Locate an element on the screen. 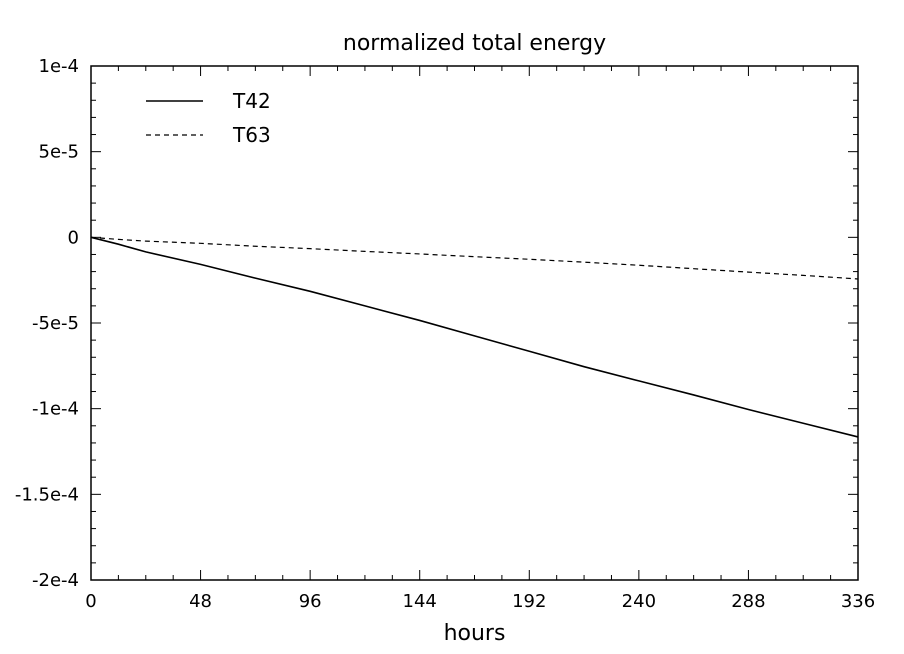  y-tick-label: -2e-4 is located at coordinates (55, 580).